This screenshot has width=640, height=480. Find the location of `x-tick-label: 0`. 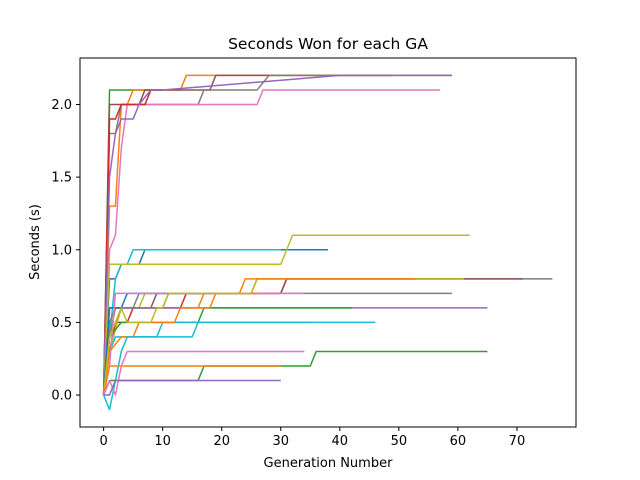

x-tick-label: 0 is located at coordinates (103, 441).